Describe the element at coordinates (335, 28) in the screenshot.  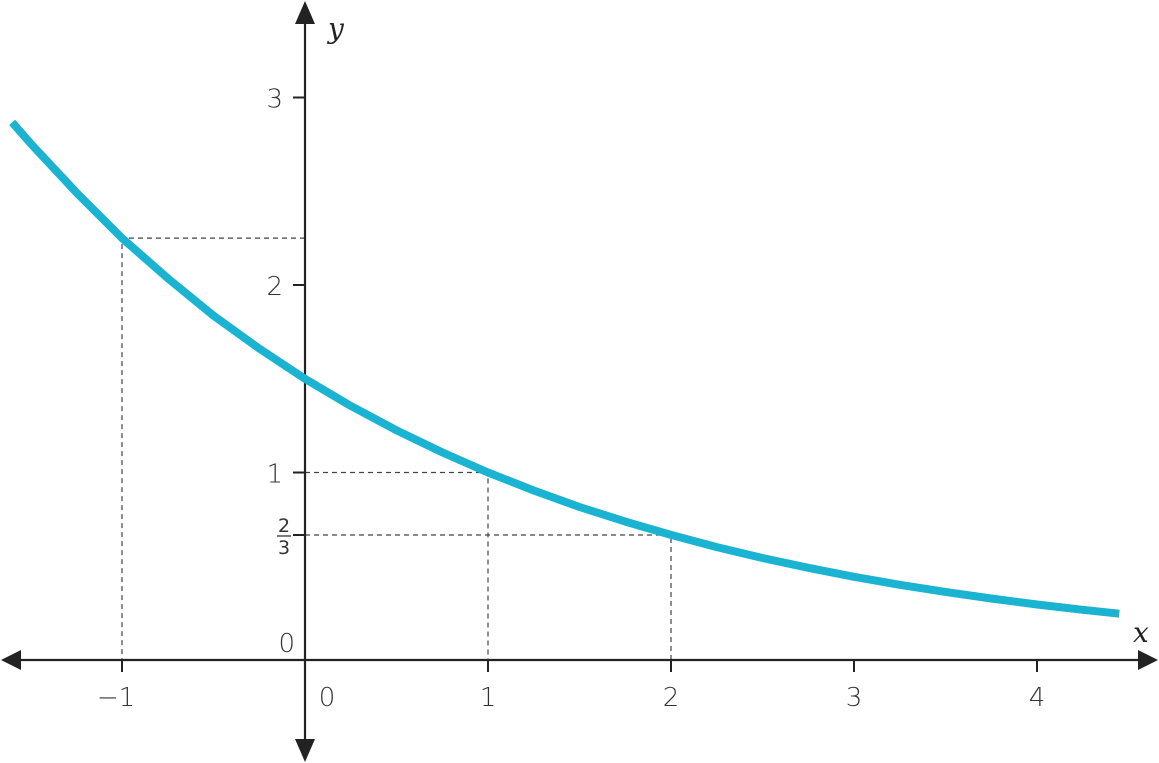
I see `y-axis-label: y` at that location.